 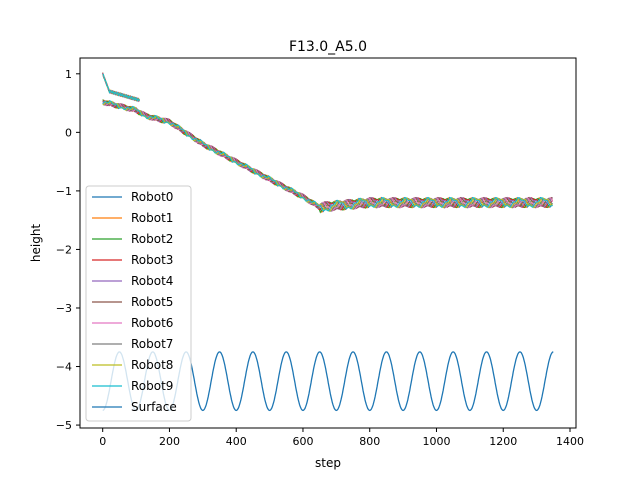 I want to click on legend-label: Robot3, so click(x=152, y=260).